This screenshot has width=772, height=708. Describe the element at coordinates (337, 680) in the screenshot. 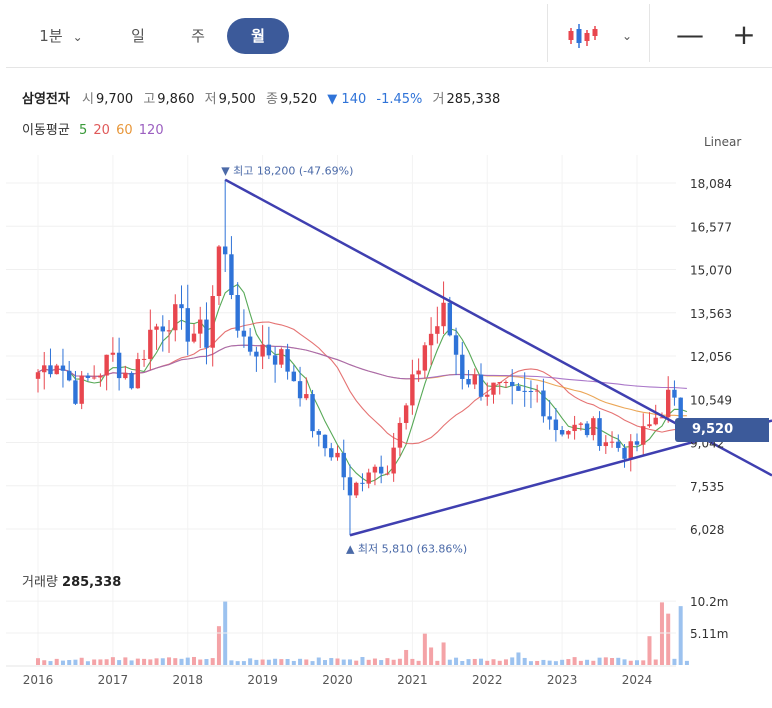

I see `time-tick-label: 2020` at that location.